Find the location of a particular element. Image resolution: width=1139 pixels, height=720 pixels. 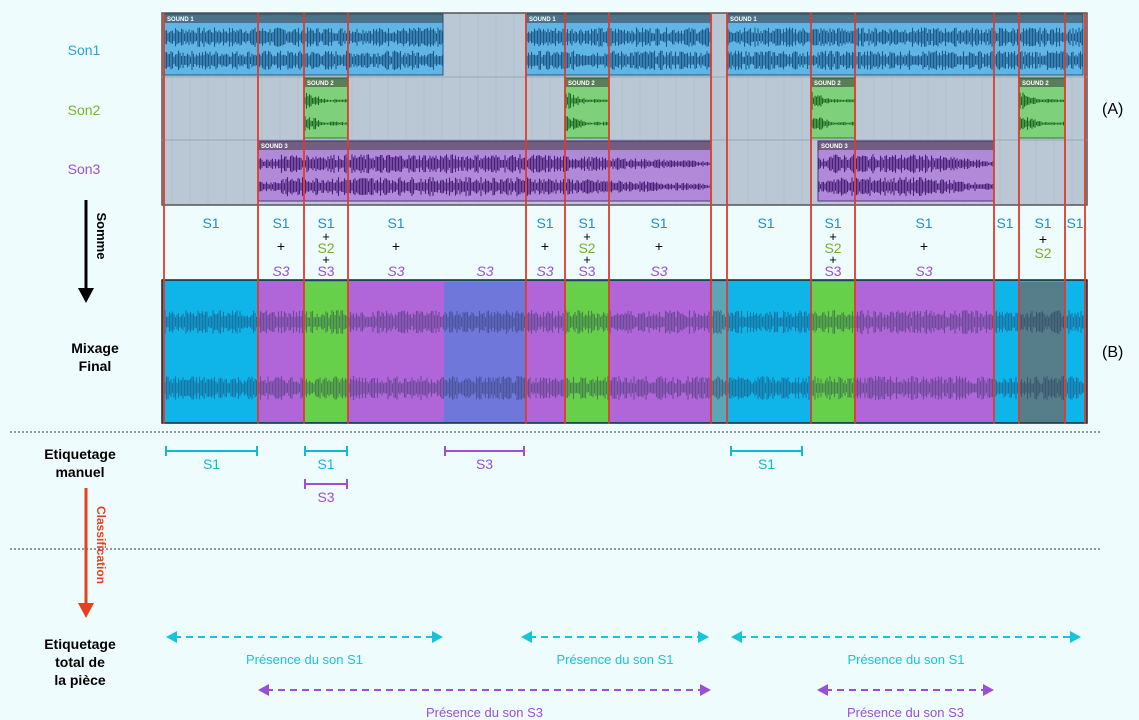

total-label: Etiquetage total de la pièce is located at coordinates (80, 662).